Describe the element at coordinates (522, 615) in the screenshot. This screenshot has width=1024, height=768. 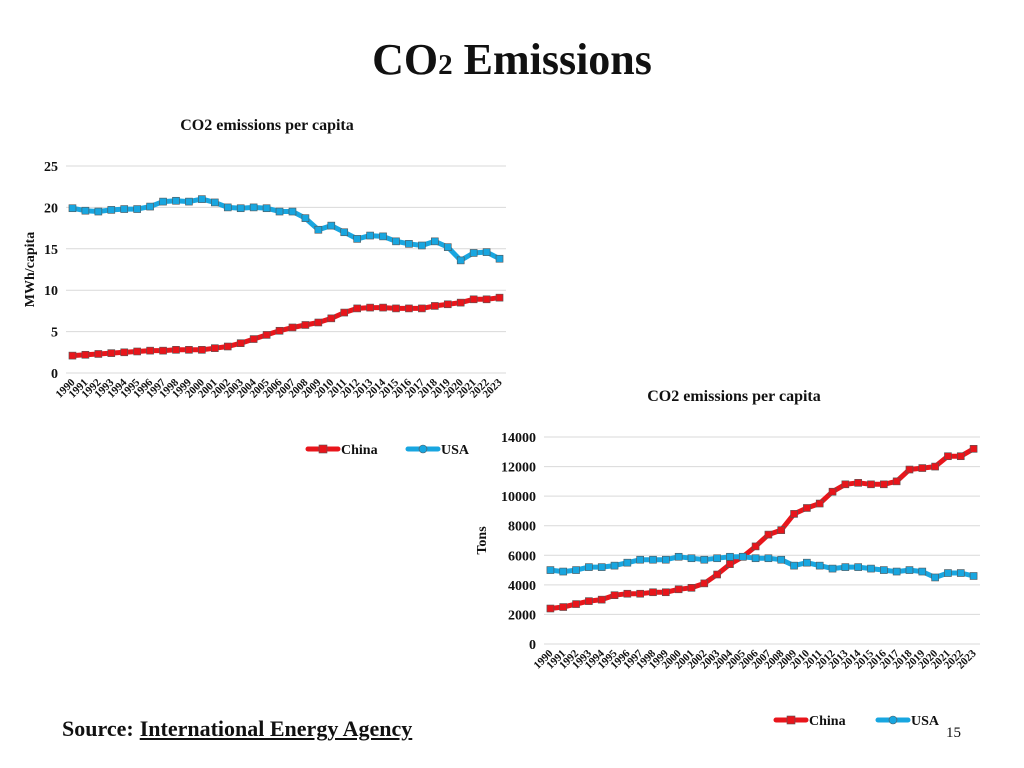
I see `y-tick-label: 2000` at that location.